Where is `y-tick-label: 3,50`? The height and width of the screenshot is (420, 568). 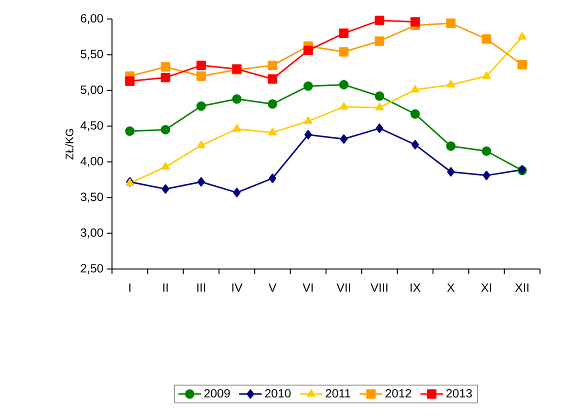
y-tick-label: 3,50 is located at coordinates (92, 197).